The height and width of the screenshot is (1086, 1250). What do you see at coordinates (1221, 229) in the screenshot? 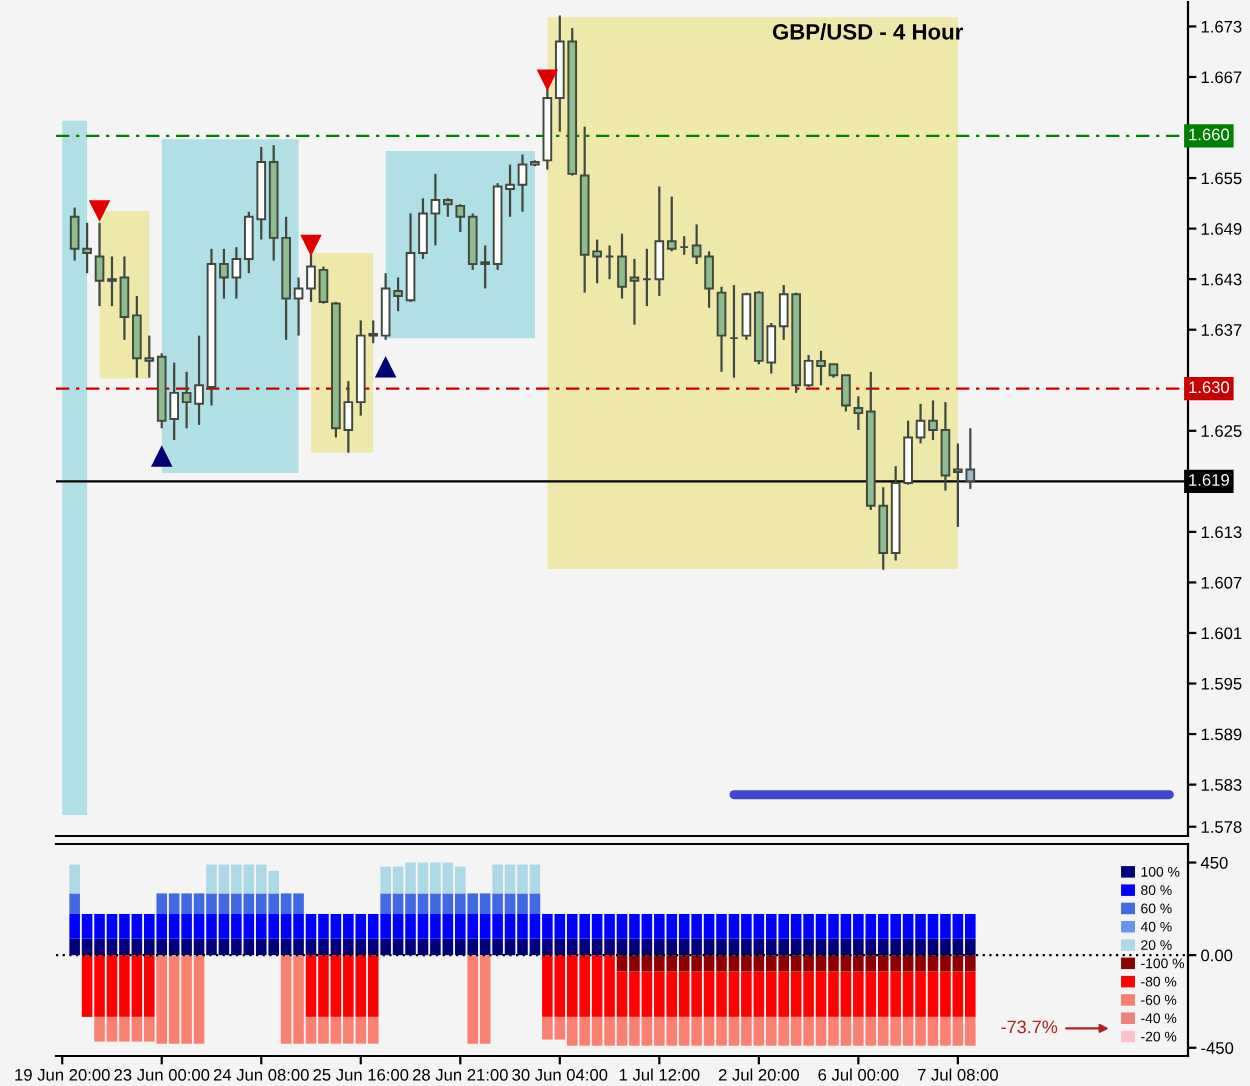
I see `y-tick-label: 1.649` at bounding box center [1221, 229].